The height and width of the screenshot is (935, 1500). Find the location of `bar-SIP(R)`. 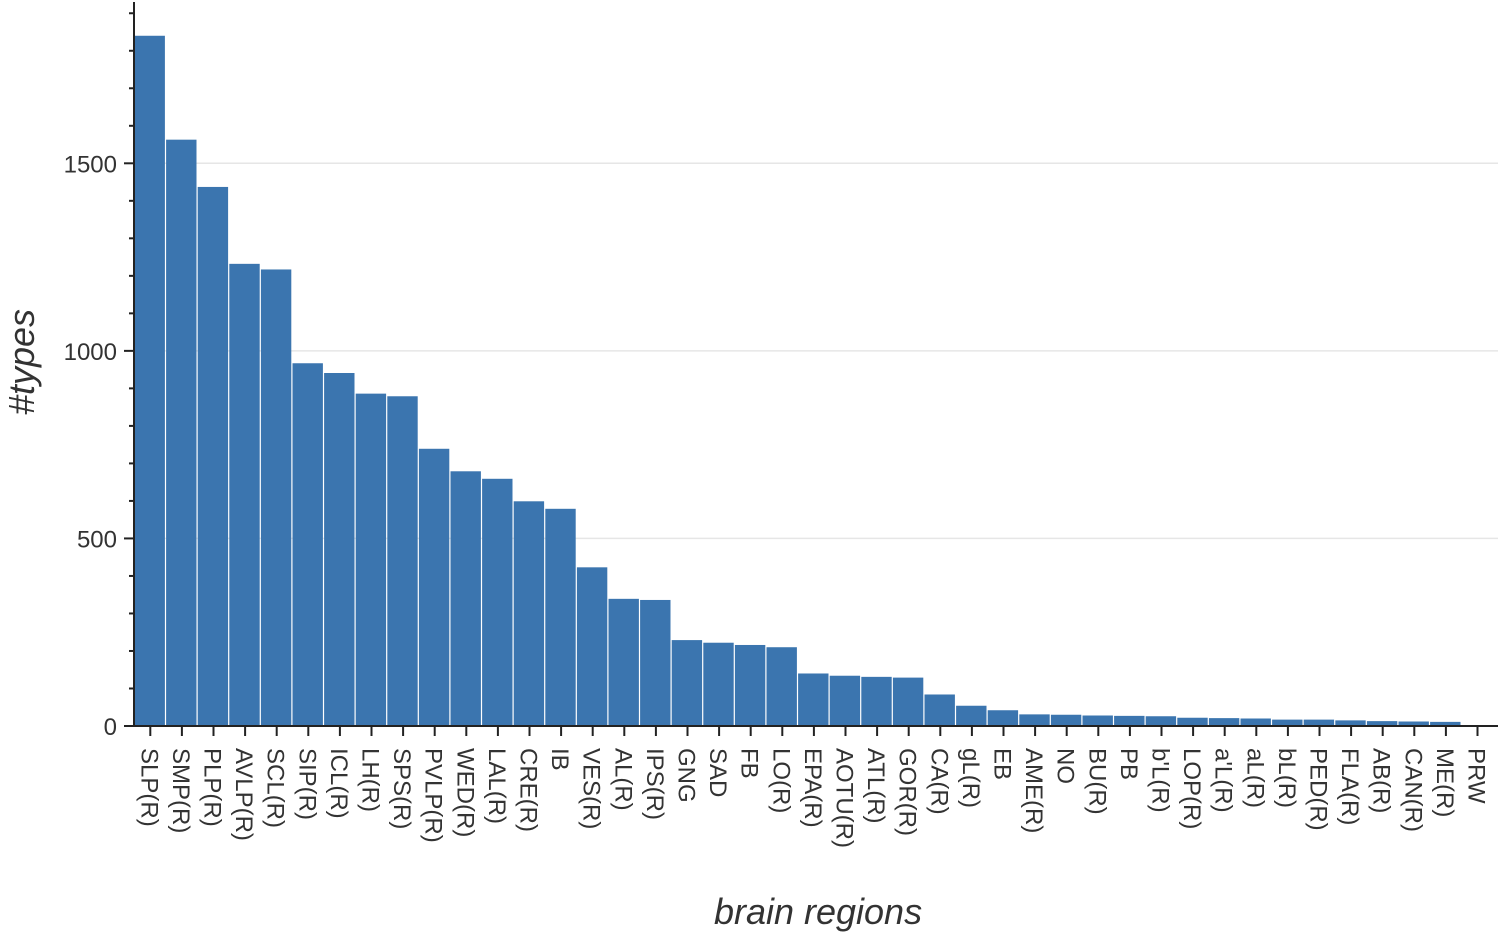

bar-SIP(R) is located at coordinates (307, 544).